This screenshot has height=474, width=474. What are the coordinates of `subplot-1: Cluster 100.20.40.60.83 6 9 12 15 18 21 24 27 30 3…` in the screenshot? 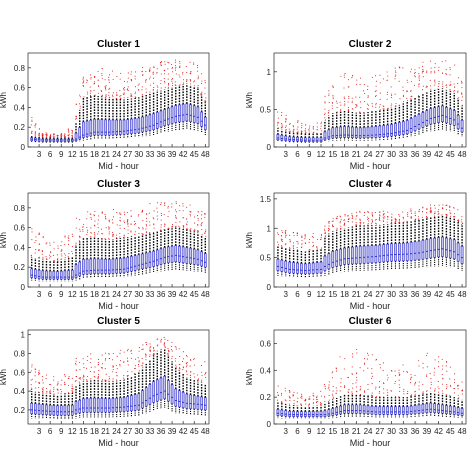 It's located at (105, 105).